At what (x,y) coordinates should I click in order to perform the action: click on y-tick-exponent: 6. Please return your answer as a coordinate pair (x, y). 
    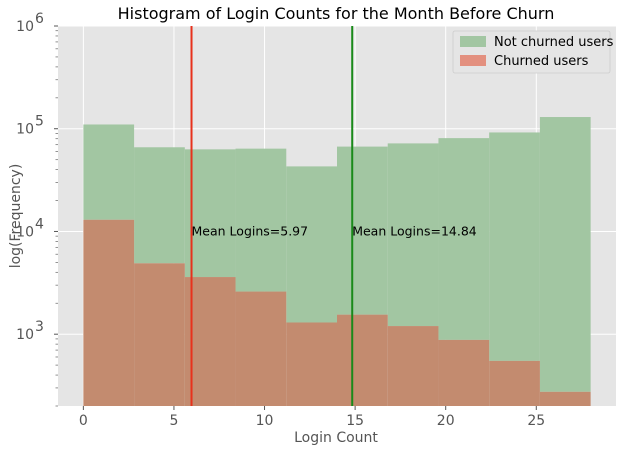
    Looking at the image, I should click on (39, 19).